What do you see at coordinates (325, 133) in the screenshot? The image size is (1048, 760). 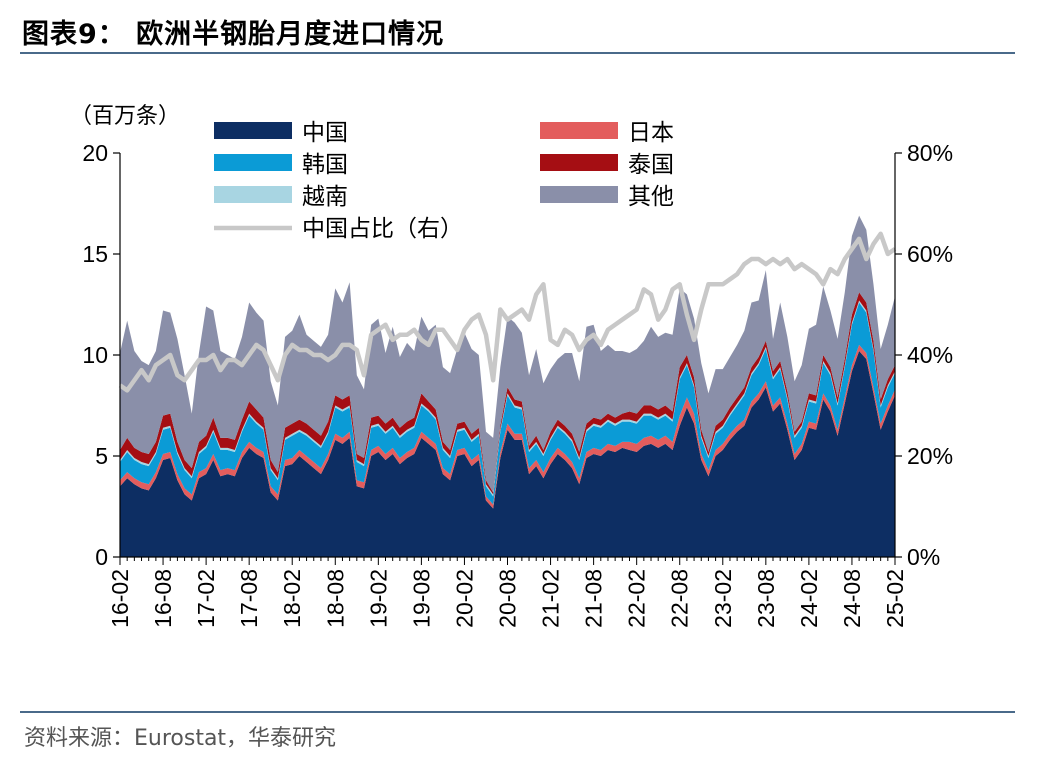 I see `legend-label-0: 中国` at bounding box center [325, 133].